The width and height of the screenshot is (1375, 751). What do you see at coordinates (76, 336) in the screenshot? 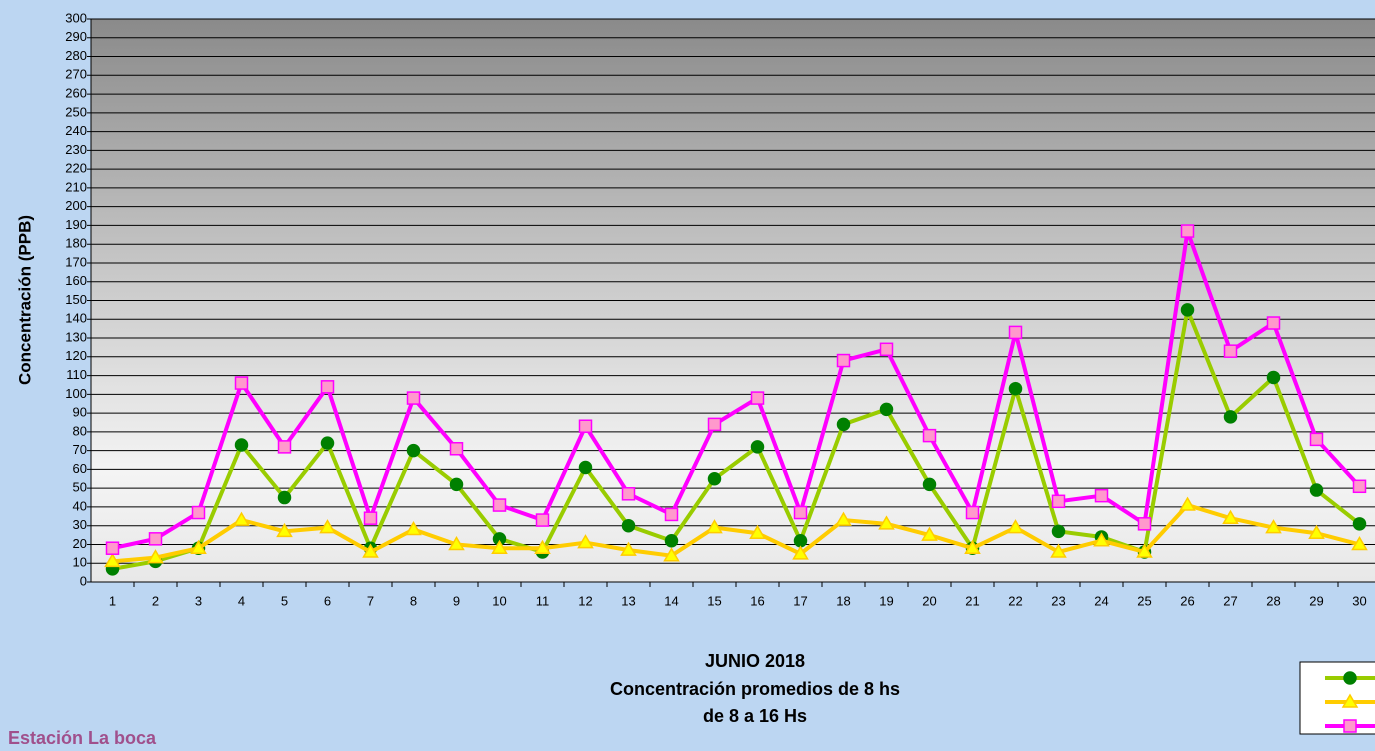
I see `y-tick-label: 130` at bounding box center [76, 336].